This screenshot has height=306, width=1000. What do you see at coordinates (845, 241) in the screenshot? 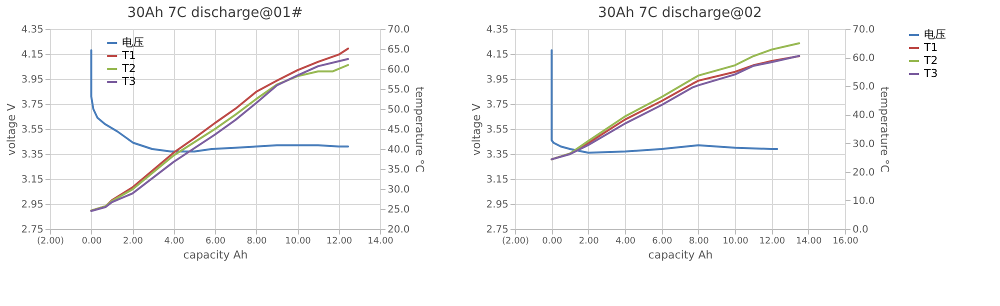
I see `x-tick-label: 16.00` at bounding box center [845, 241].